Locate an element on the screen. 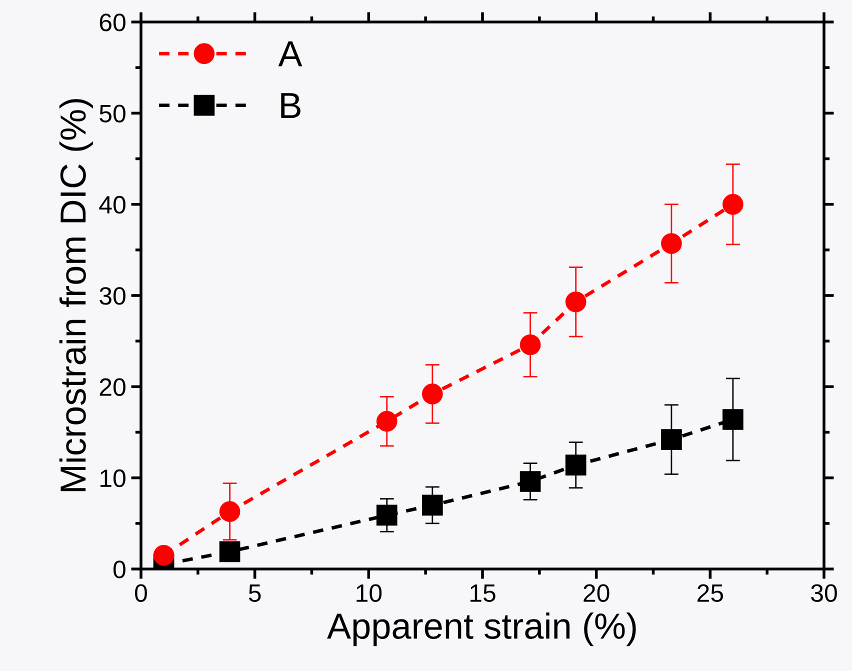 The image size is (852, 671). x-tick-label: 5 is located at coordinates (254, 593).